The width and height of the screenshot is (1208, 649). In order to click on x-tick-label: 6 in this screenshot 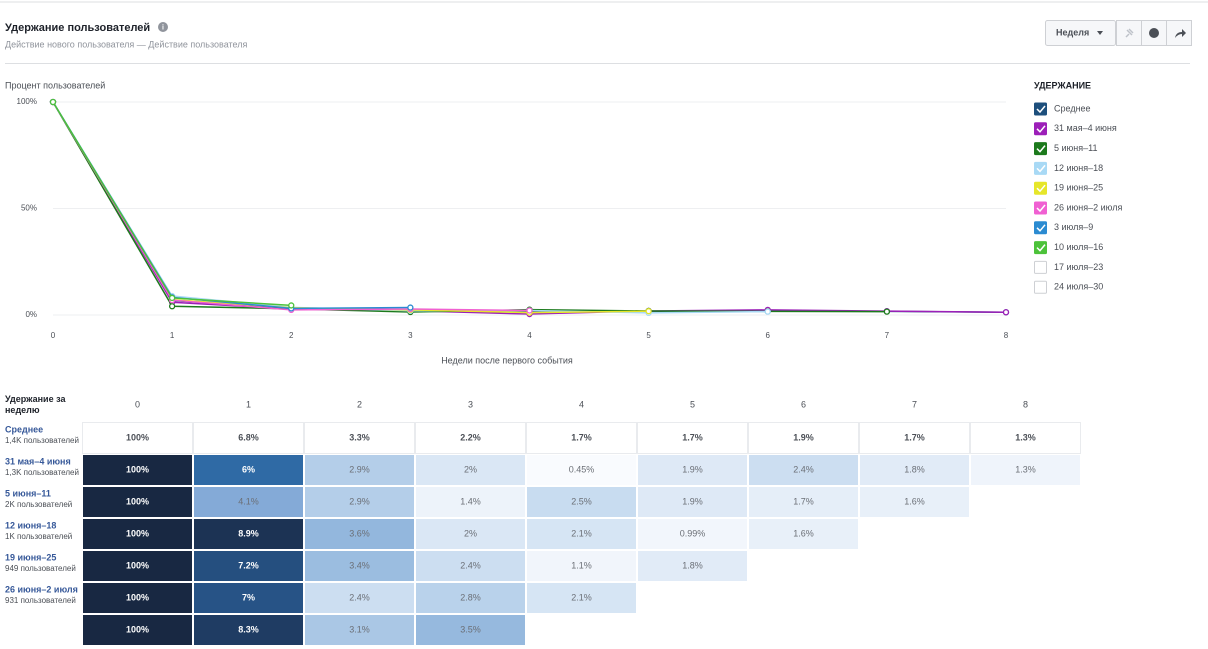, I will do `click(768, 335)`.